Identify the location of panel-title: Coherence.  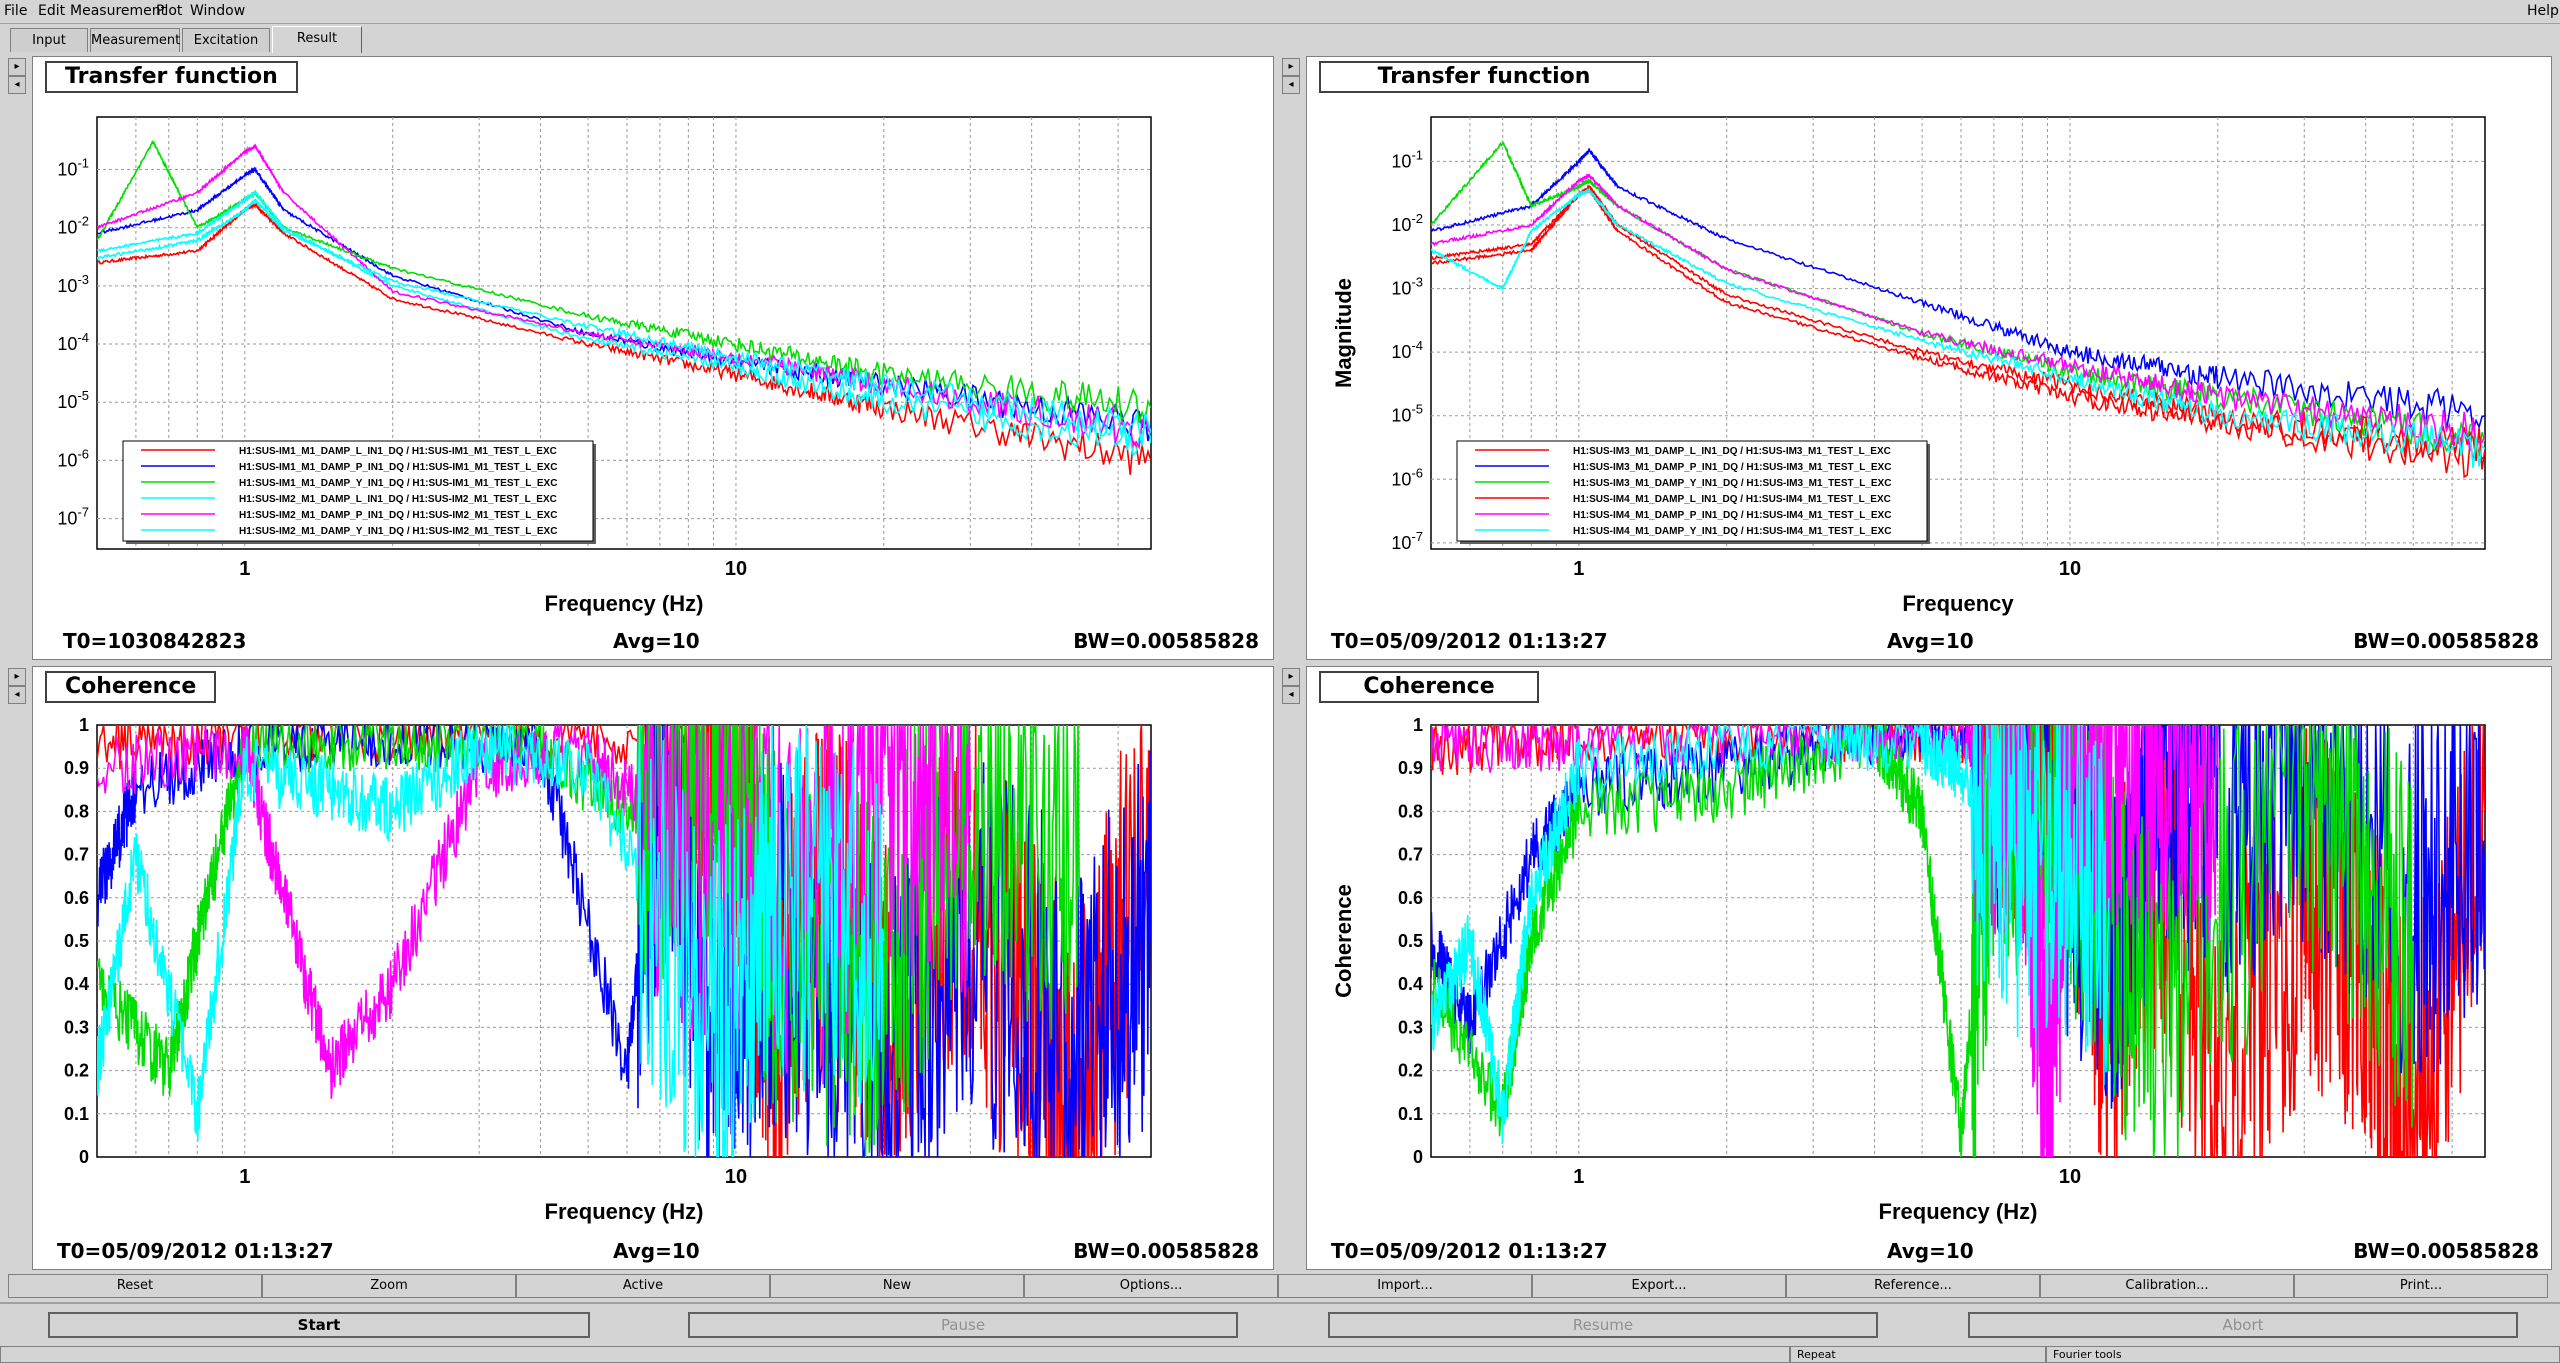
(1429, 687).